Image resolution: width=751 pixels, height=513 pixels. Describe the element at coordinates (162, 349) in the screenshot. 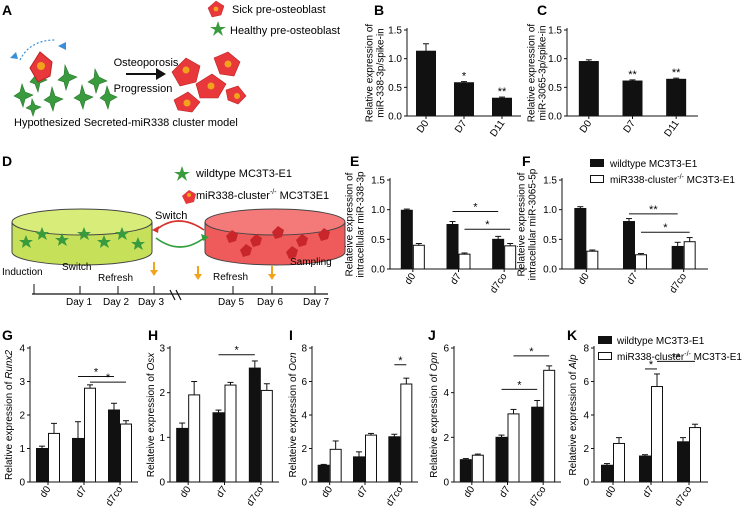

I see `chart-h-ytick-label: 3` at that location.